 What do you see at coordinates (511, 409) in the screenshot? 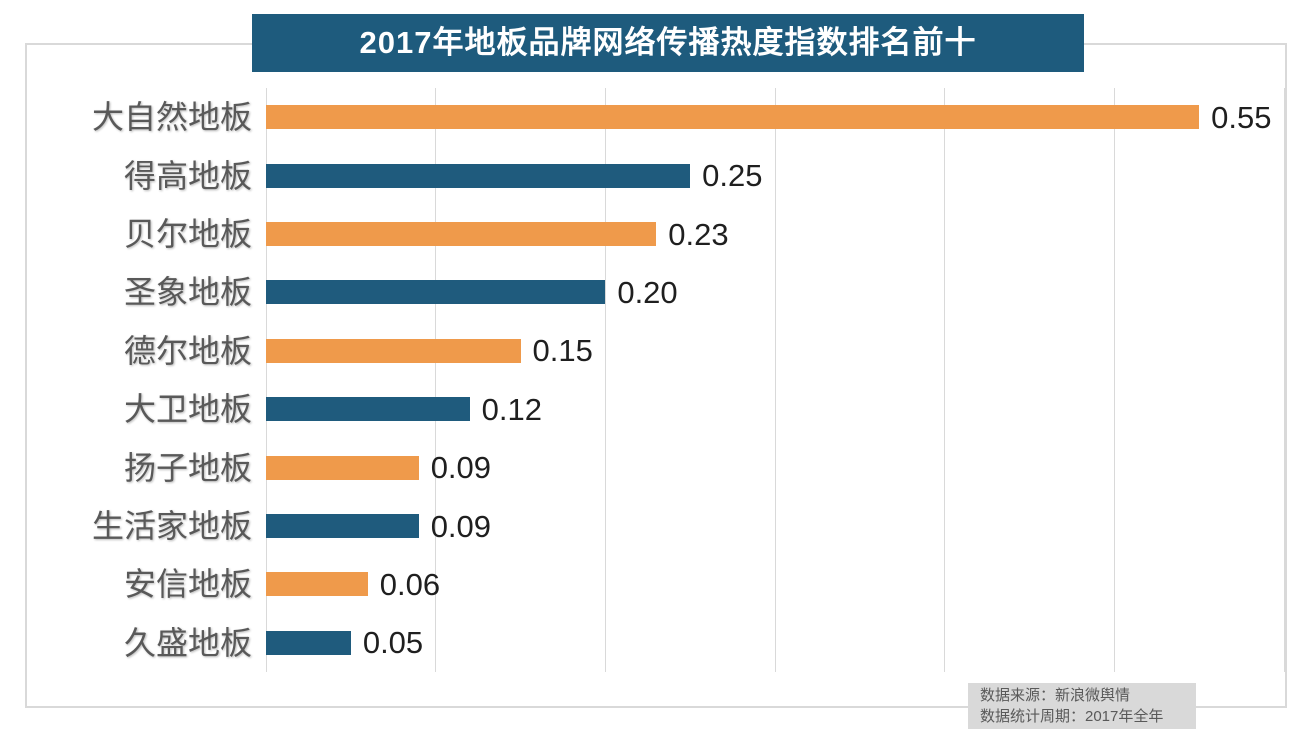
I see `value-label: 0.12` at bounding box center [511, 409].